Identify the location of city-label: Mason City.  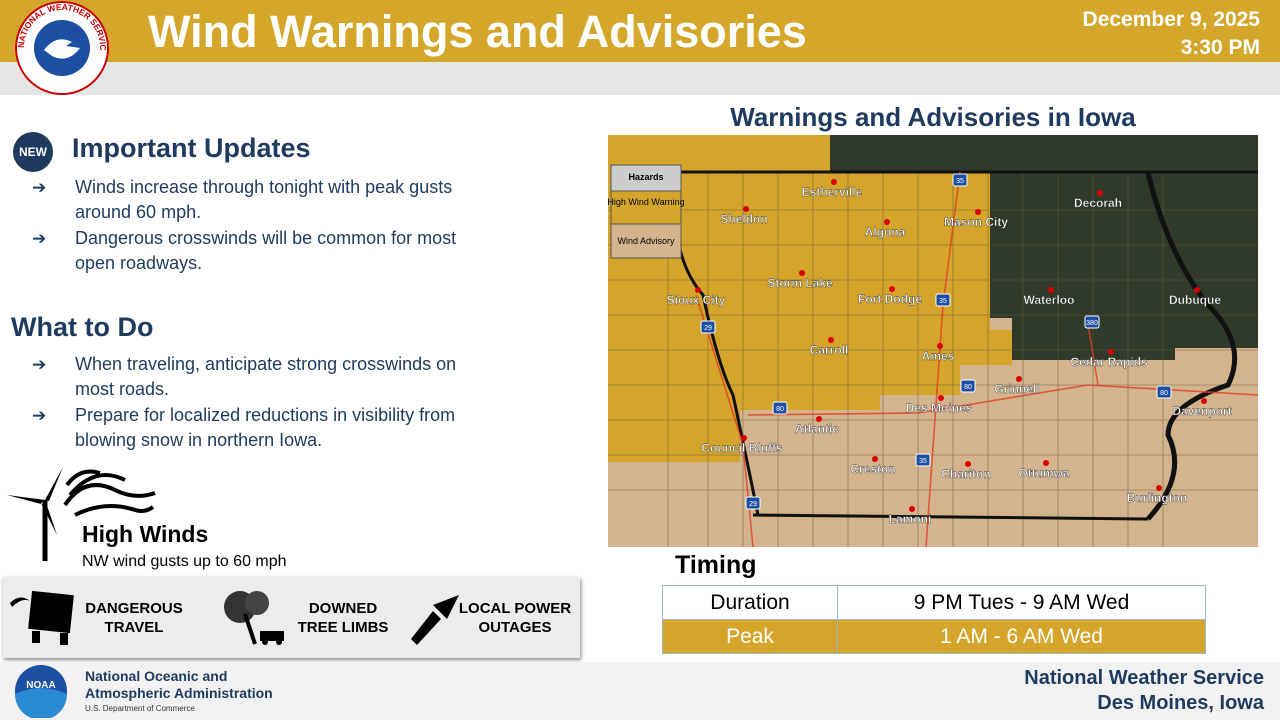
(976, 222).